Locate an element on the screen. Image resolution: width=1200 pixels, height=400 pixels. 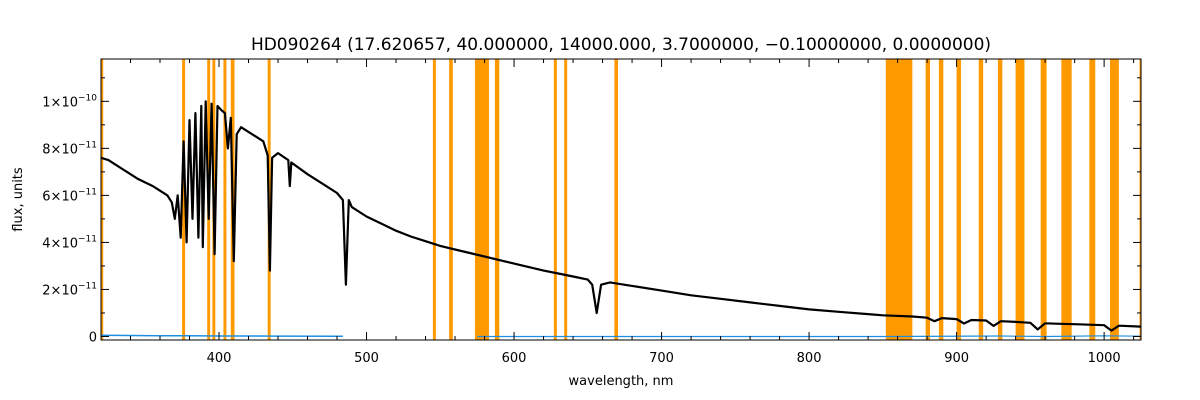
y-tick-label-2: 4×10⁻¹¹ is located at coordinates (69, 242).